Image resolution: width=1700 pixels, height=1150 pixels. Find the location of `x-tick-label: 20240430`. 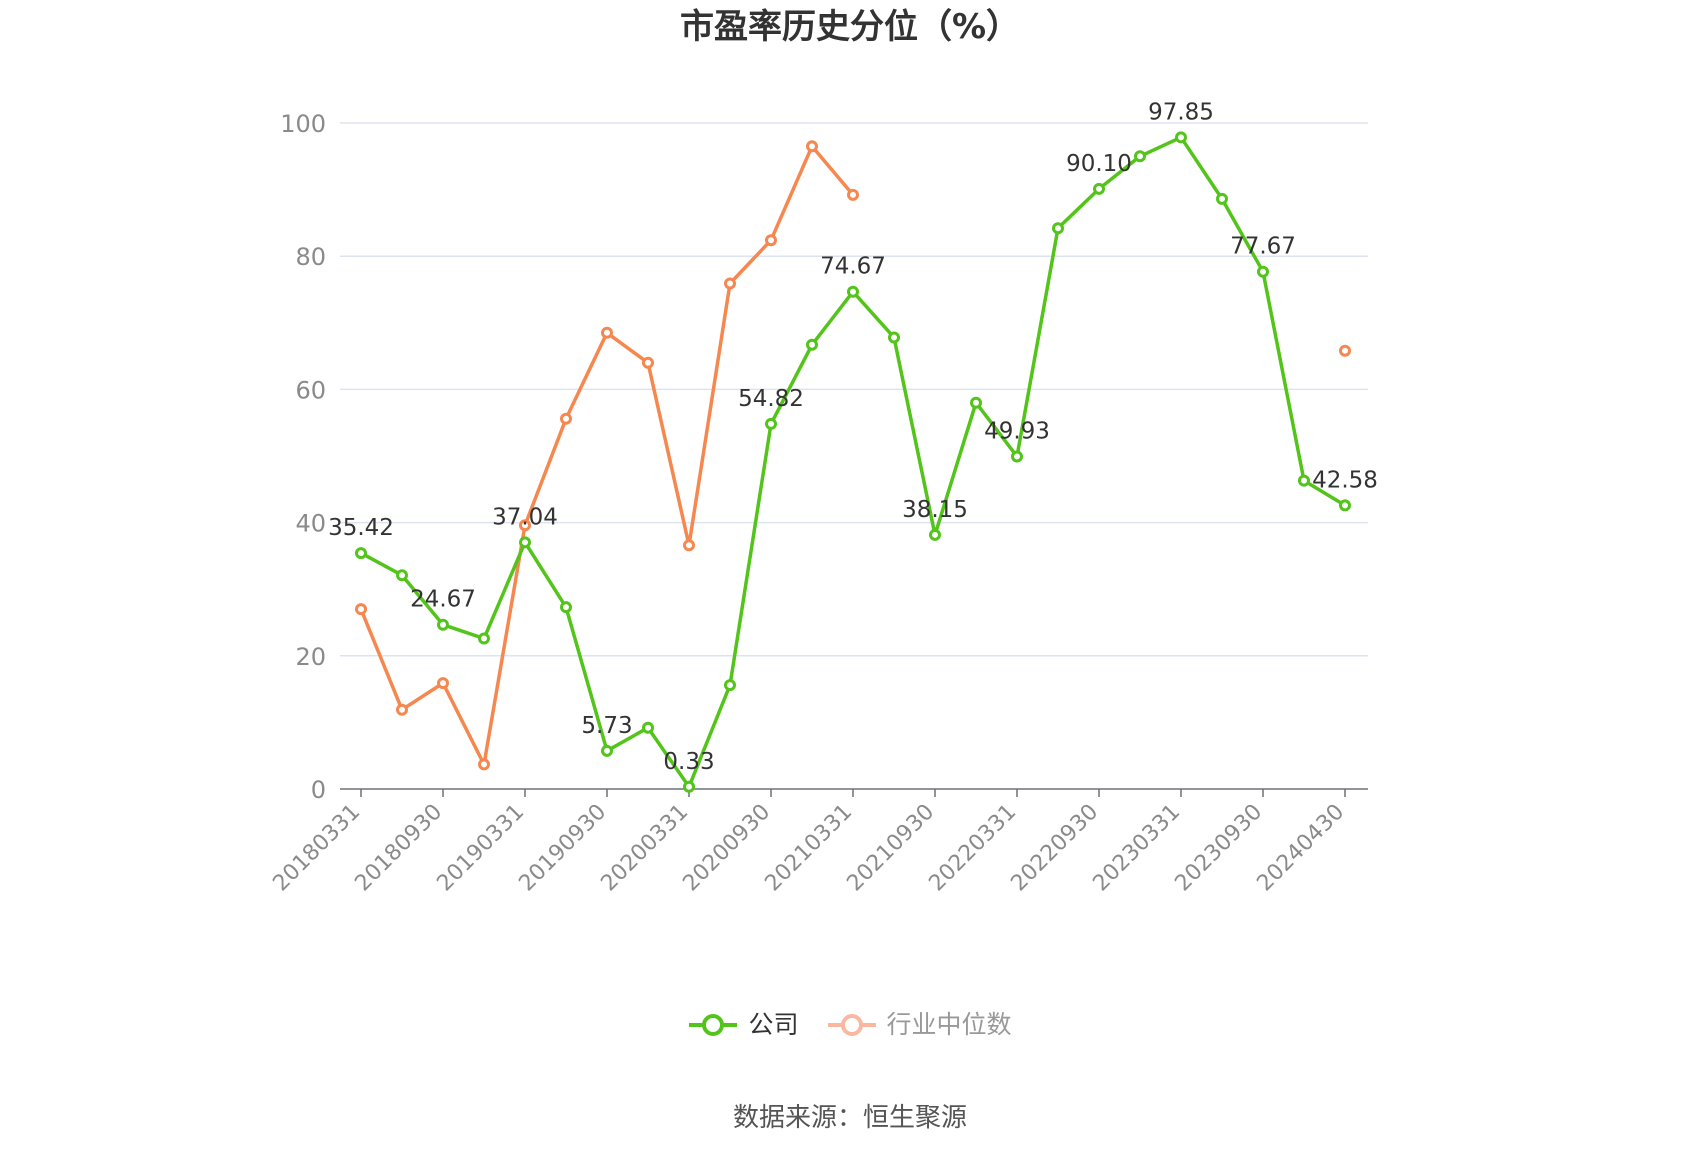

x-tick-label: 20240430 is located at coordinates (1300, 848).